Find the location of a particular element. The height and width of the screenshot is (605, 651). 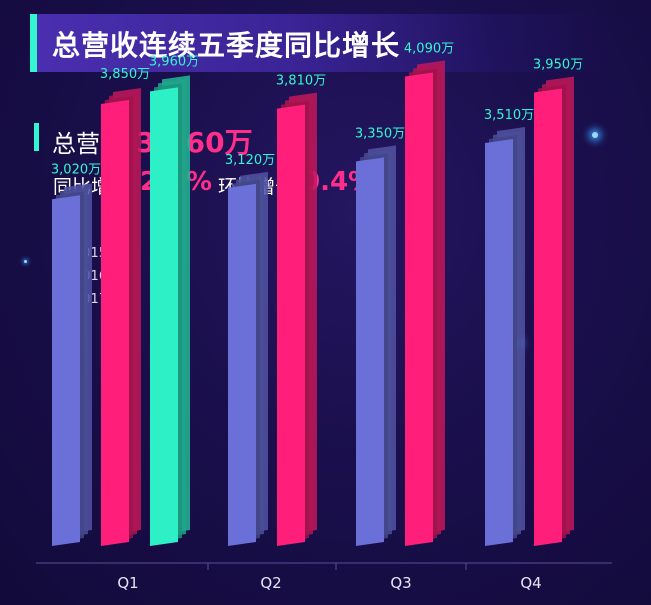

data-label-q3-2016年: 4,090万 is located at coordinates (429, 48).